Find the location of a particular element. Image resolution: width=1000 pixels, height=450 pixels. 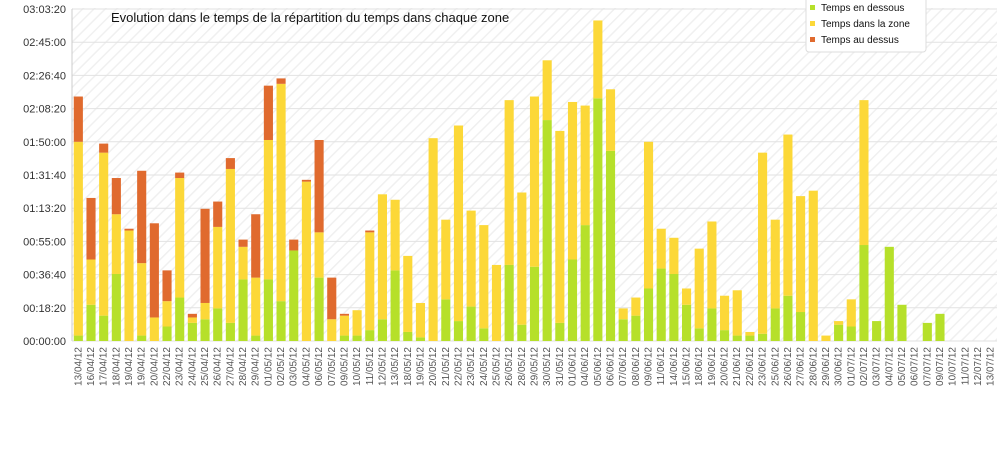

x-tick-label: 03/07/12 is located at coordinates (877, 366).